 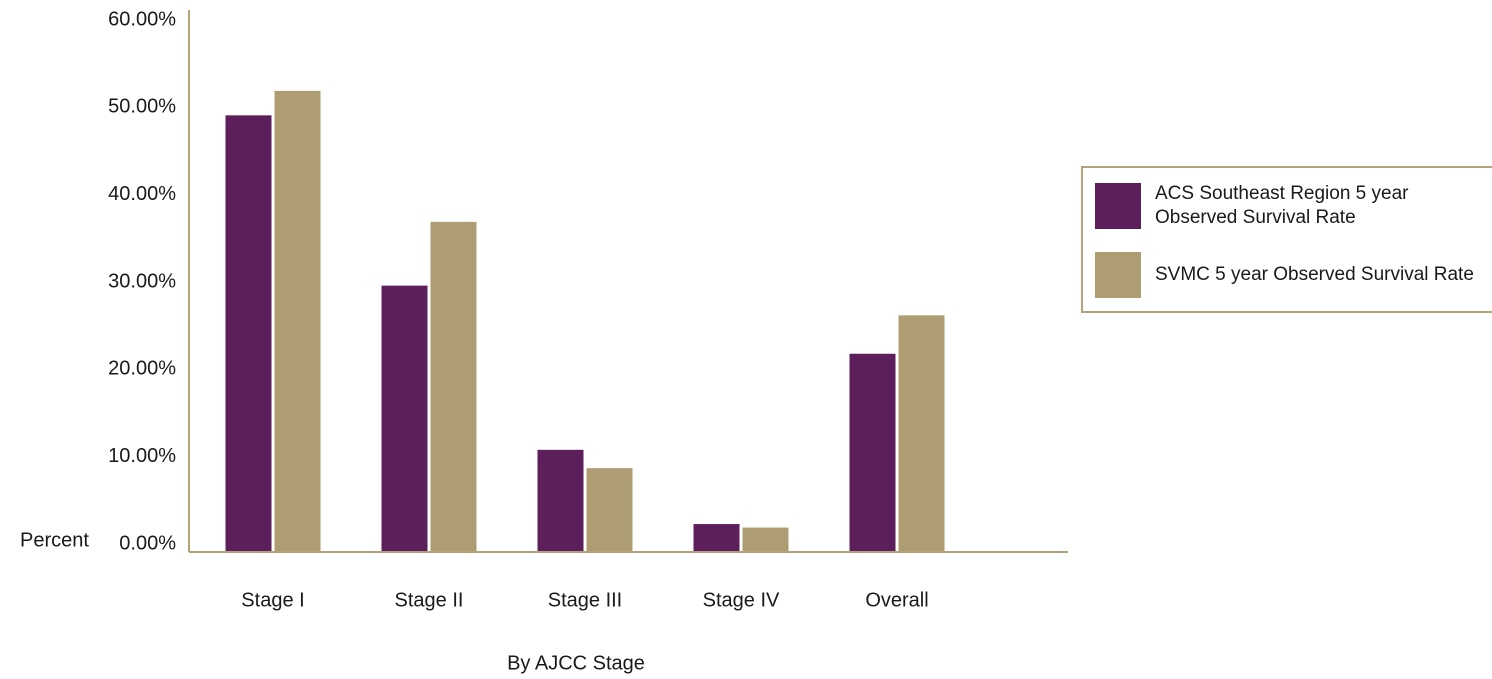 What do you see at coordinates (1314, 274) in the screenshot?
I see `legend-label-svmc: SVMC 5 year Observed Survival Rate` at bounding box center [1314, 274].